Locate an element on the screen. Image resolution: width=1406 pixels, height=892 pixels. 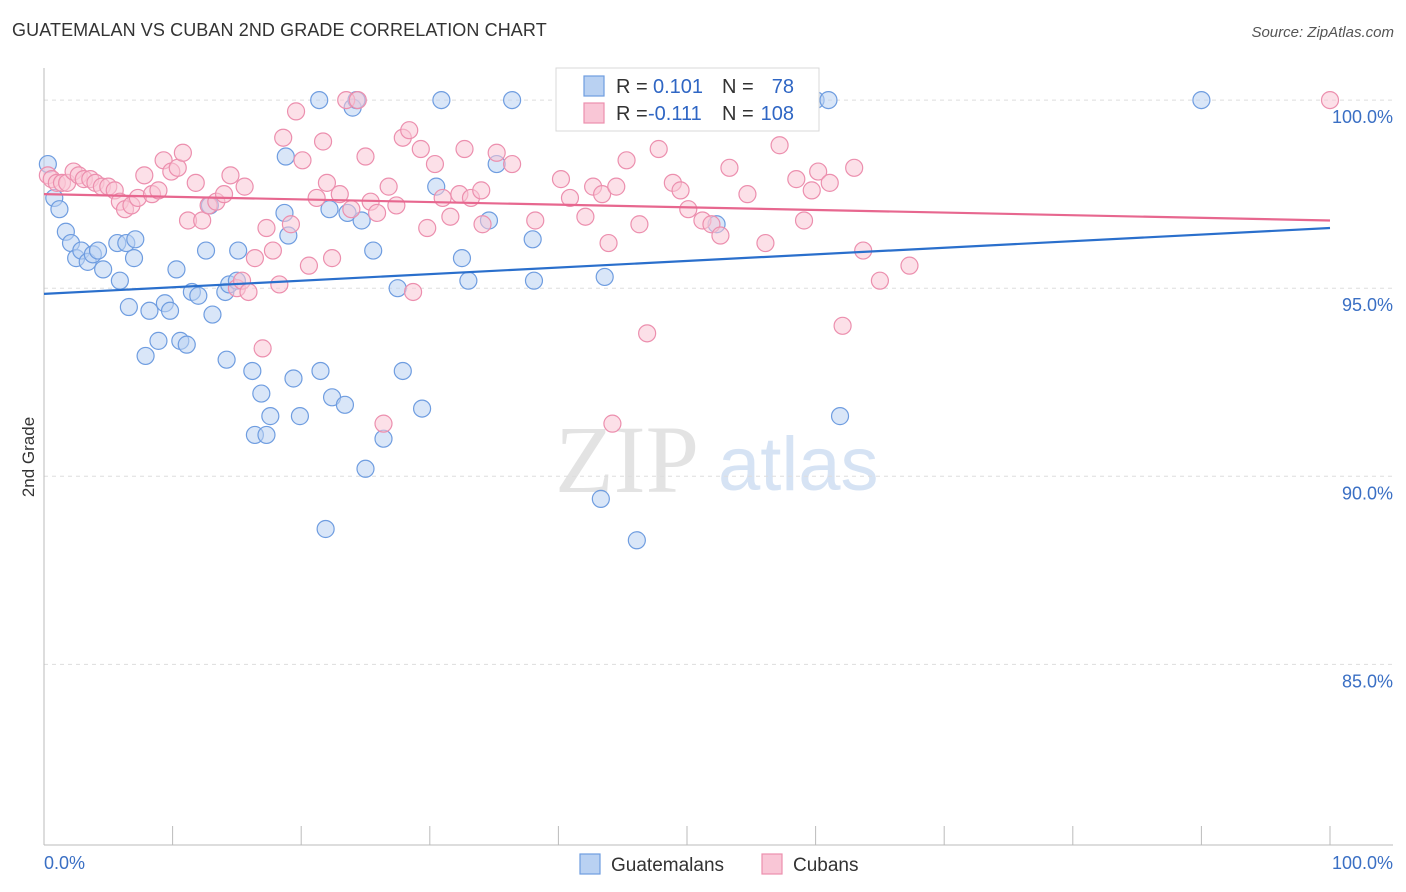
cubans-trend-line is located at coordinates (687, 207).